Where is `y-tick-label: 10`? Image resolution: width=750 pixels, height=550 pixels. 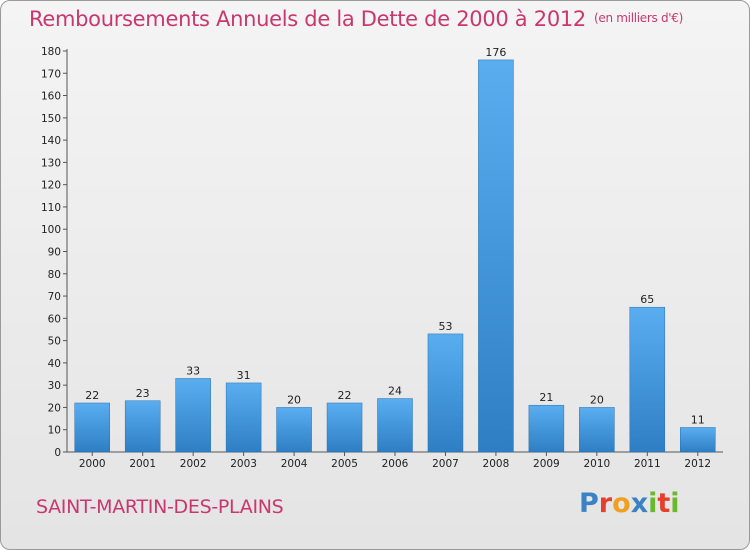
y-tick-label: 10 is located at coordinates (54, 431).